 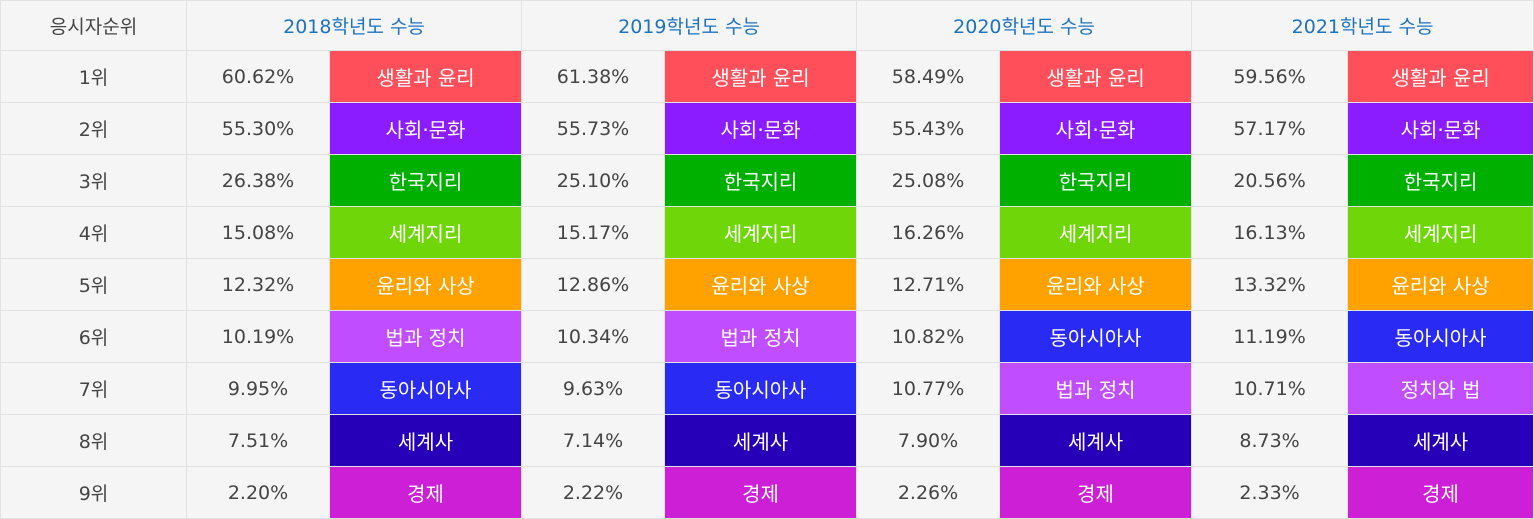 I want to click on percentage-cell-2018: 15.08%, so click(x=258, y=232).